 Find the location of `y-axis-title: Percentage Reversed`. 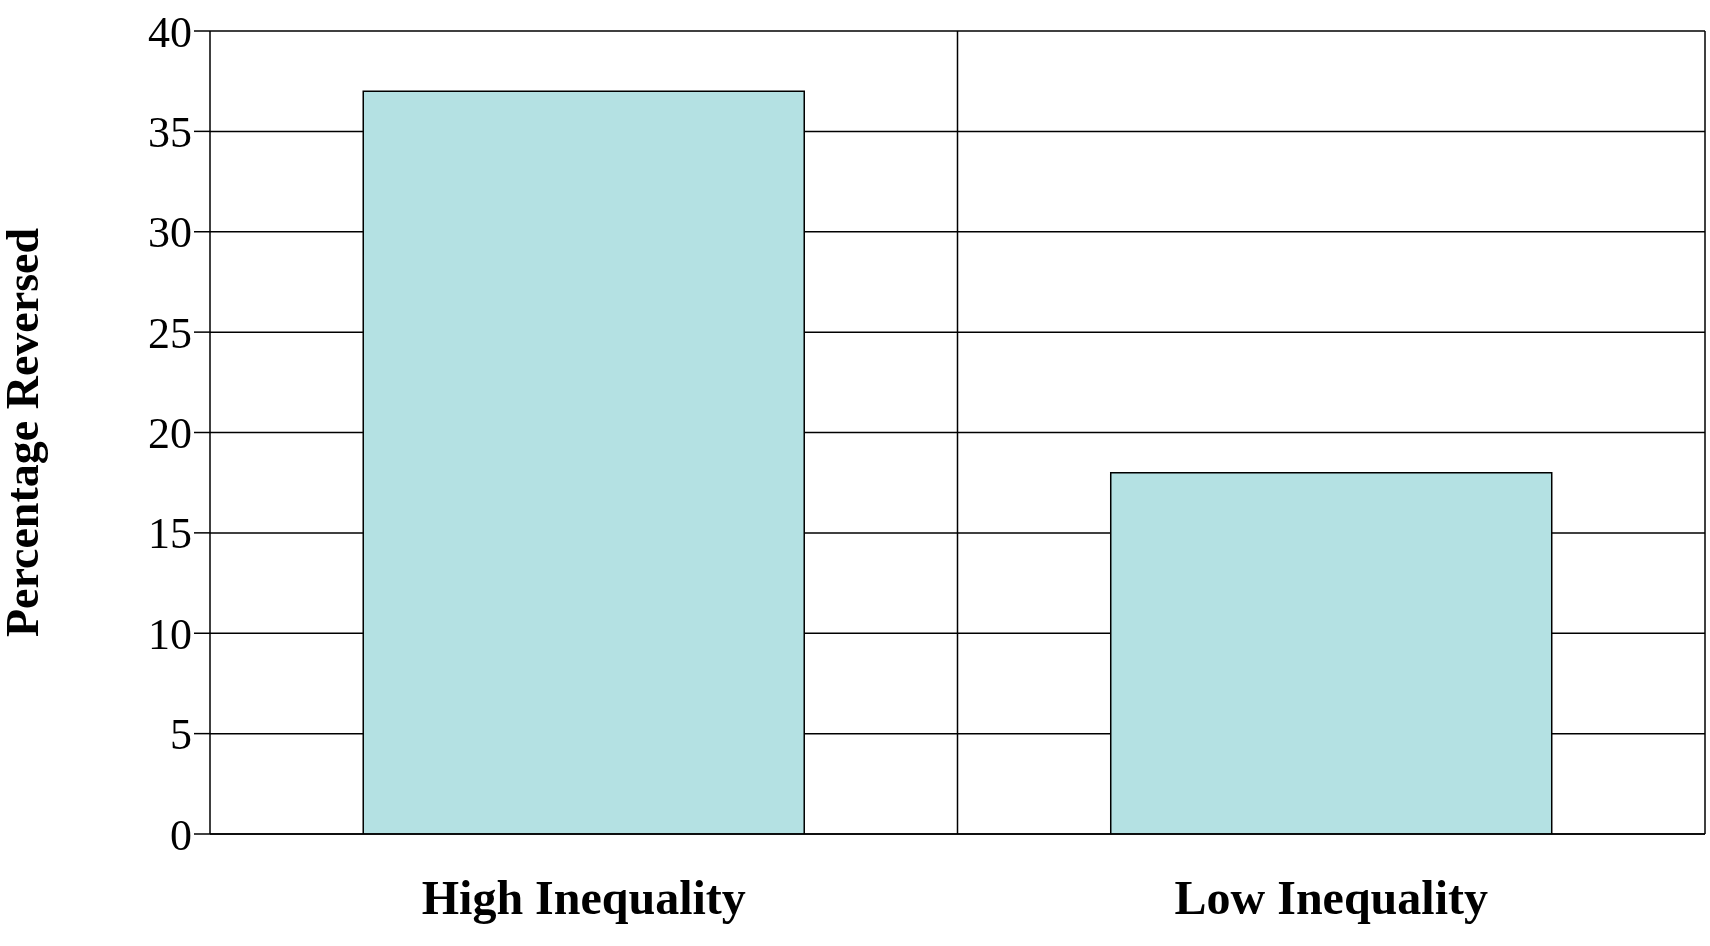

y-axis-title: Percentage Reversed is located at coordinates (24, 432).